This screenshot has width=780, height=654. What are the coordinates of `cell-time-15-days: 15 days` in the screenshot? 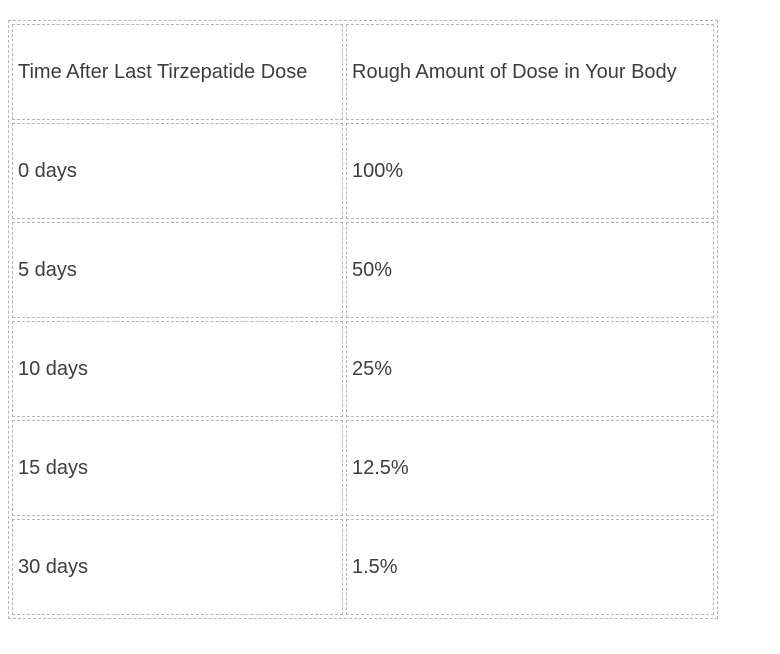 It's located at (177, 468).